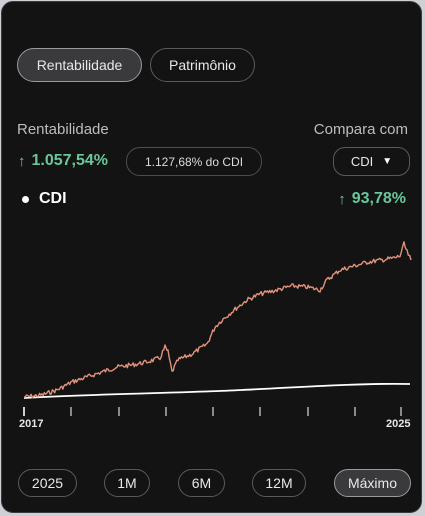 The width and height of the screenshot is (425, 516). I want to click on timeline-ticks, so click(212, 411).